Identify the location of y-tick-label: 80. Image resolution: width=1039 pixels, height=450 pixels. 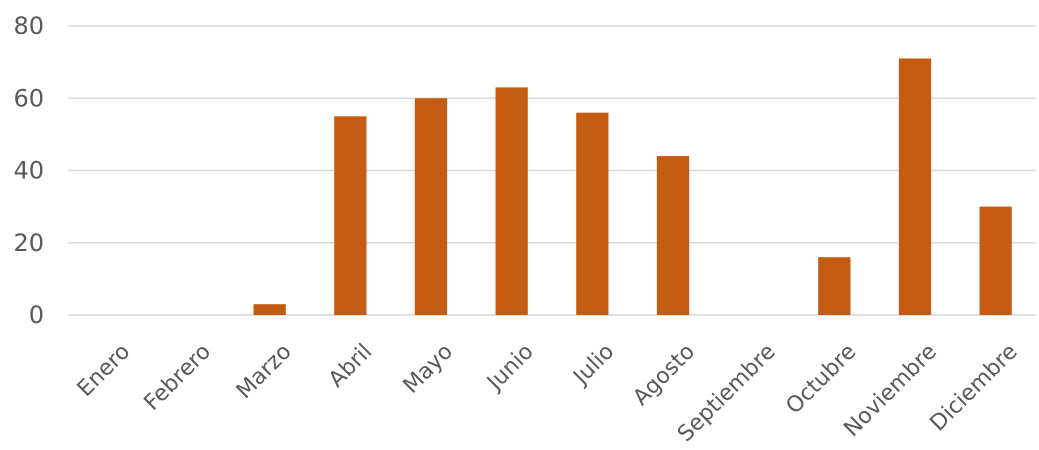
(28, 26).